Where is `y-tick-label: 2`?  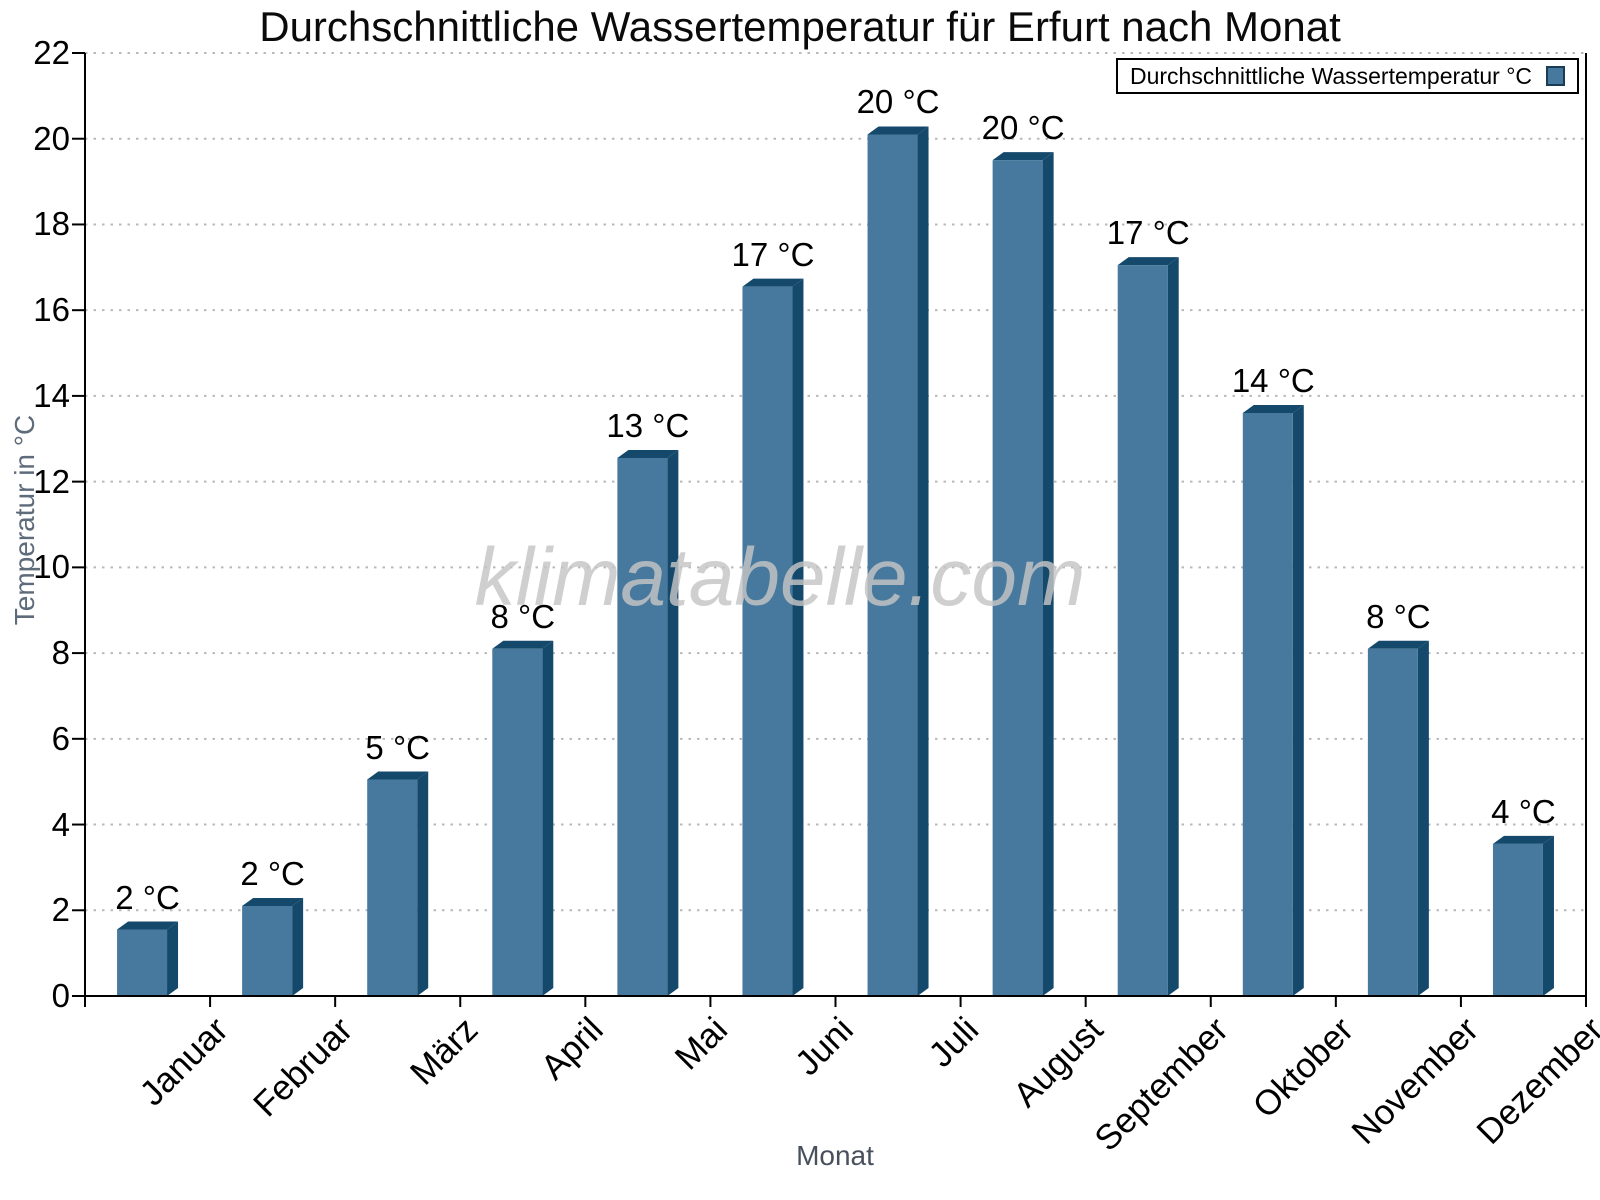 y-tick-label: 2 is located at coordinates (60, 910).